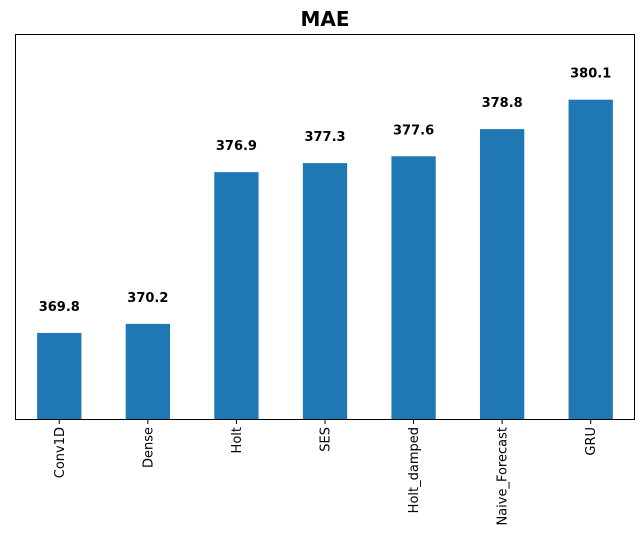  I want to click on x-tick-label-holt: Holt, so click(237, 440).